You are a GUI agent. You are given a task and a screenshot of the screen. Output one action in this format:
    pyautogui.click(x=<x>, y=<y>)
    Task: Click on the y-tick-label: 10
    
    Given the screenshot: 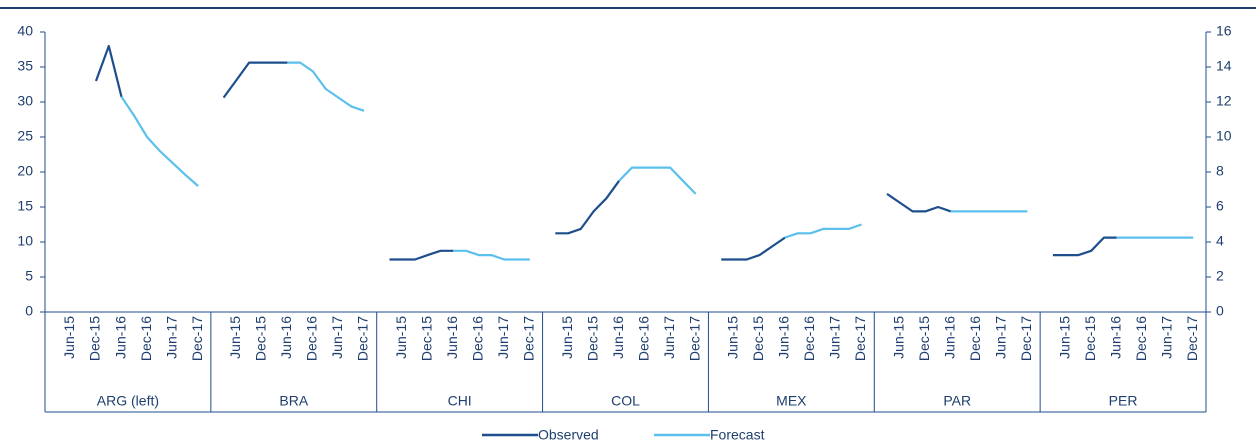 What is the action you would take?
    pyautogui.click(x=25, y=241)
    